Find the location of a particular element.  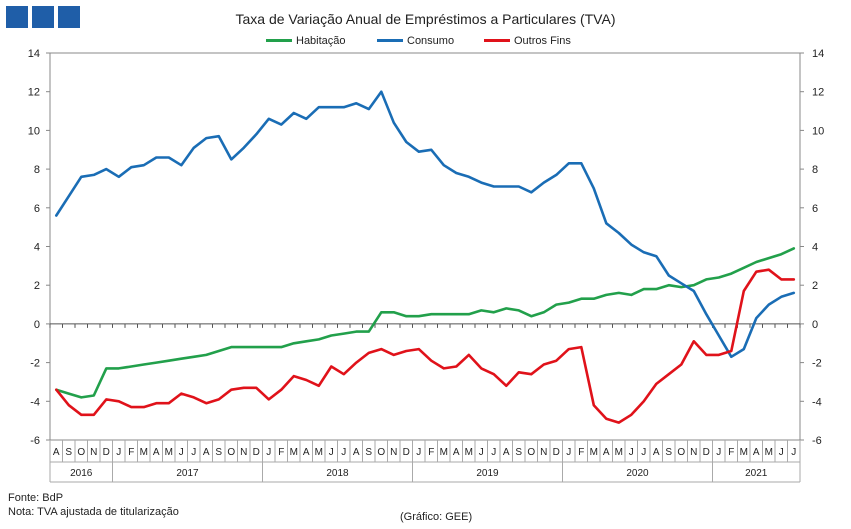

x-tick-label: D is located at coordinates (406, 452).